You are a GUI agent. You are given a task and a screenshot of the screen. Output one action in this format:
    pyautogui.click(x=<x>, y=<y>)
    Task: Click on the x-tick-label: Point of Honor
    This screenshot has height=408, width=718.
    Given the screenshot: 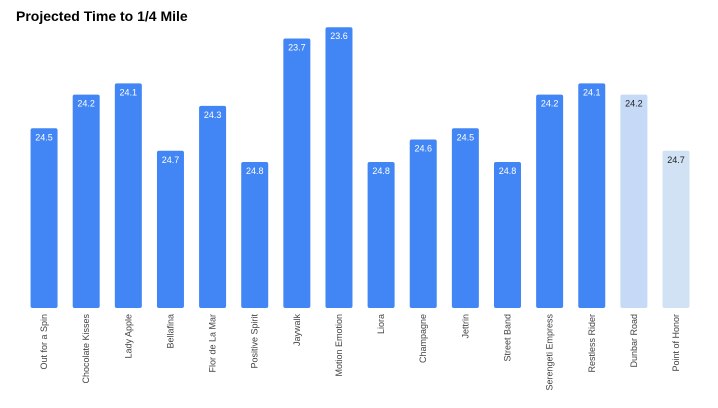 What is the action you would take?
    pyautogui.click(x=676, y=343)
    